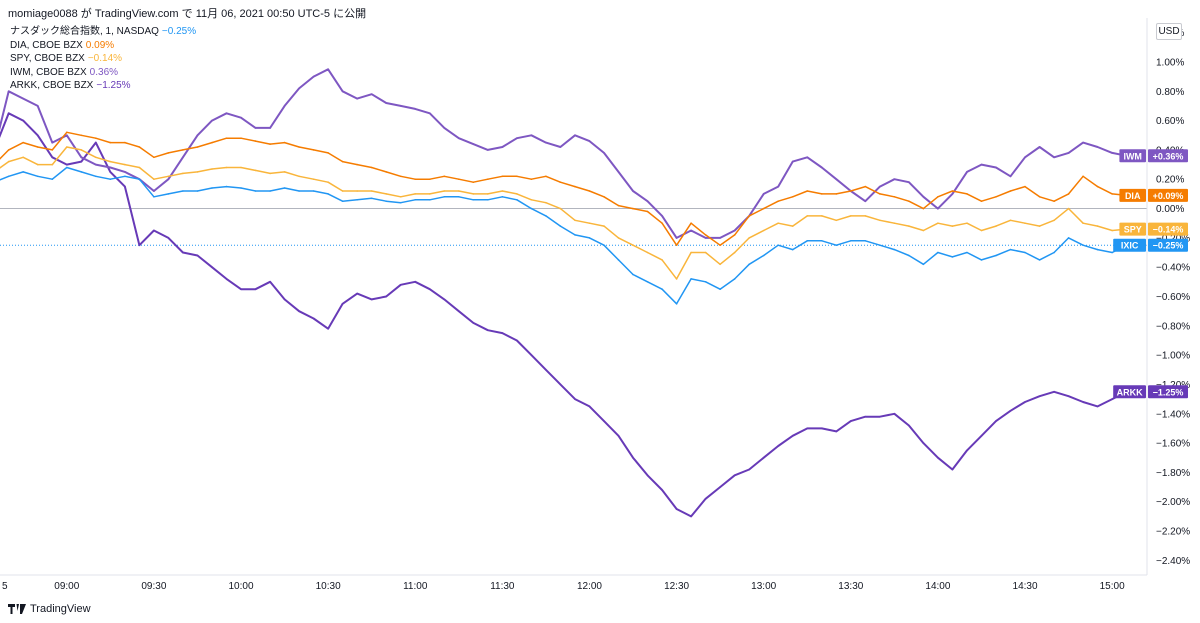 This screenshot has height=623, width=1200. I want to click on badge-arkk: ARKK −1.25%, so click(1150, 392).